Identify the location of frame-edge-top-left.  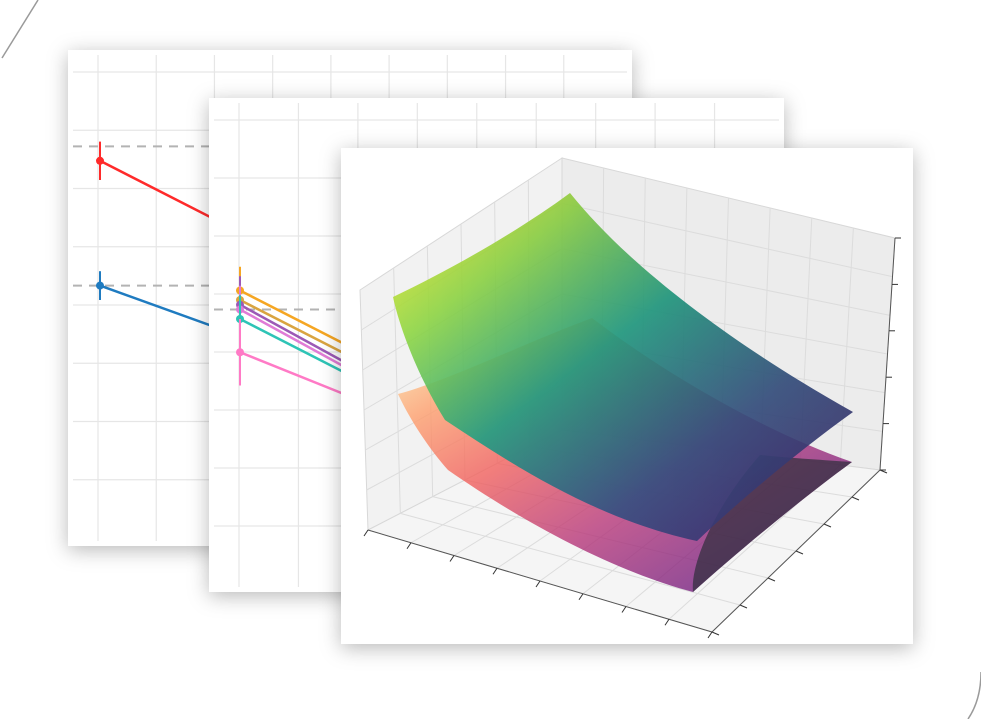
(20, 29).